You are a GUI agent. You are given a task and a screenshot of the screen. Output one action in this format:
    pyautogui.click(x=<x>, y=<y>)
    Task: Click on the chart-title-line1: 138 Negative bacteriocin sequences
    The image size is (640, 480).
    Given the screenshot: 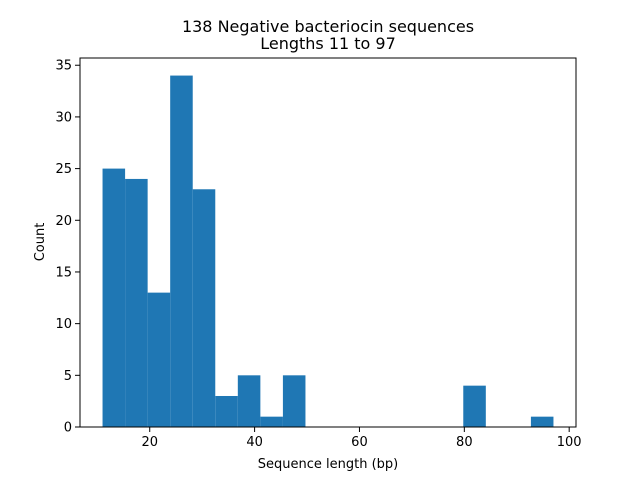 What is the action you would take?
    pyautogui.click(x=328, y=26)
    